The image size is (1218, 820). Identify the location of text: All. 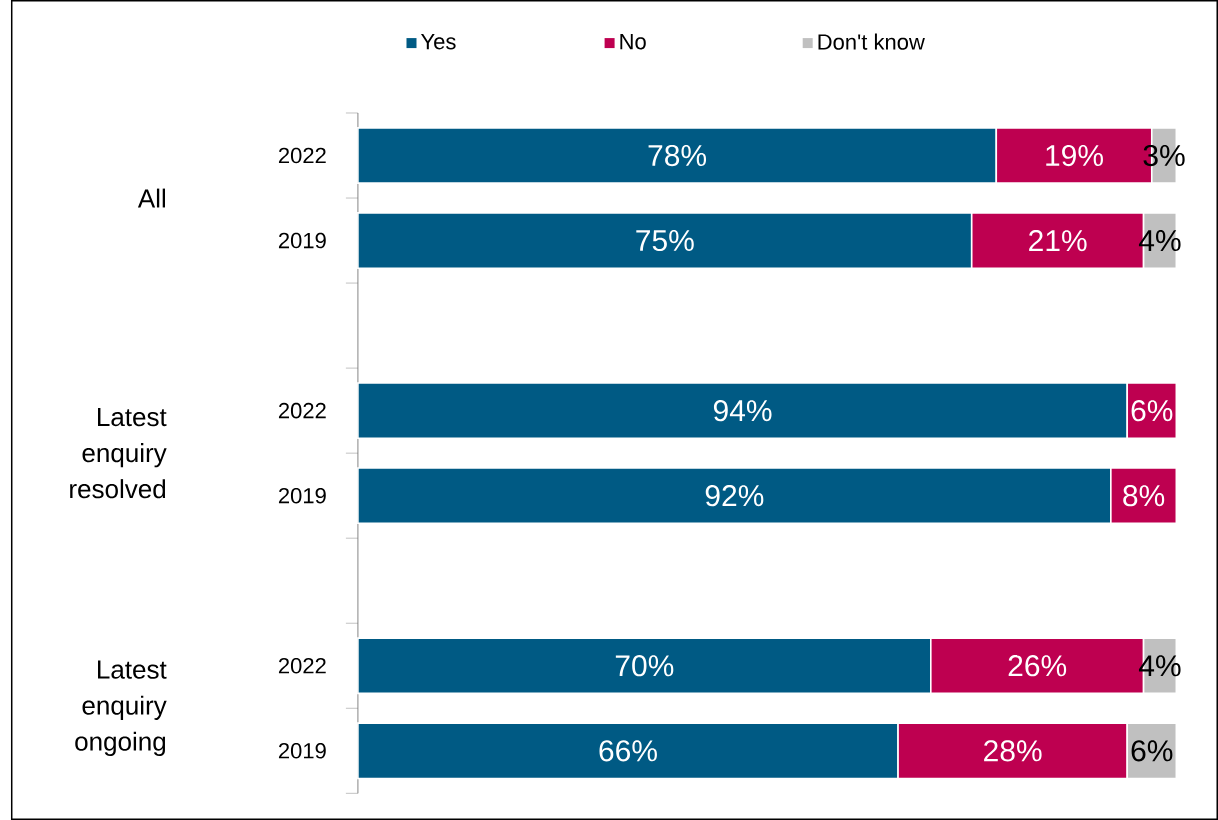
(151, 198).